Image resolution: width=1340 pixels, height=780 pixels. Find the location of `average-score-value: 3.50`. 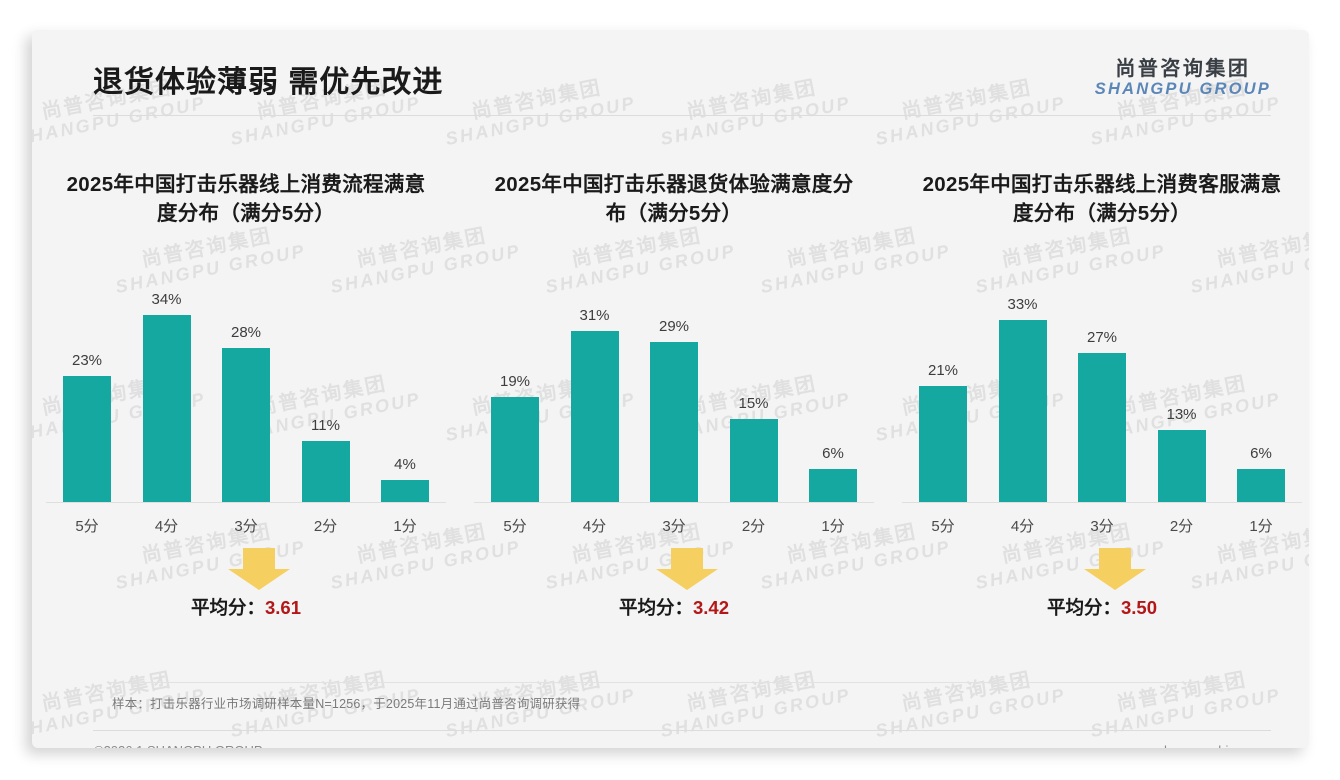

average-score-value: 3.50 is located at coordinates (1139, 608).